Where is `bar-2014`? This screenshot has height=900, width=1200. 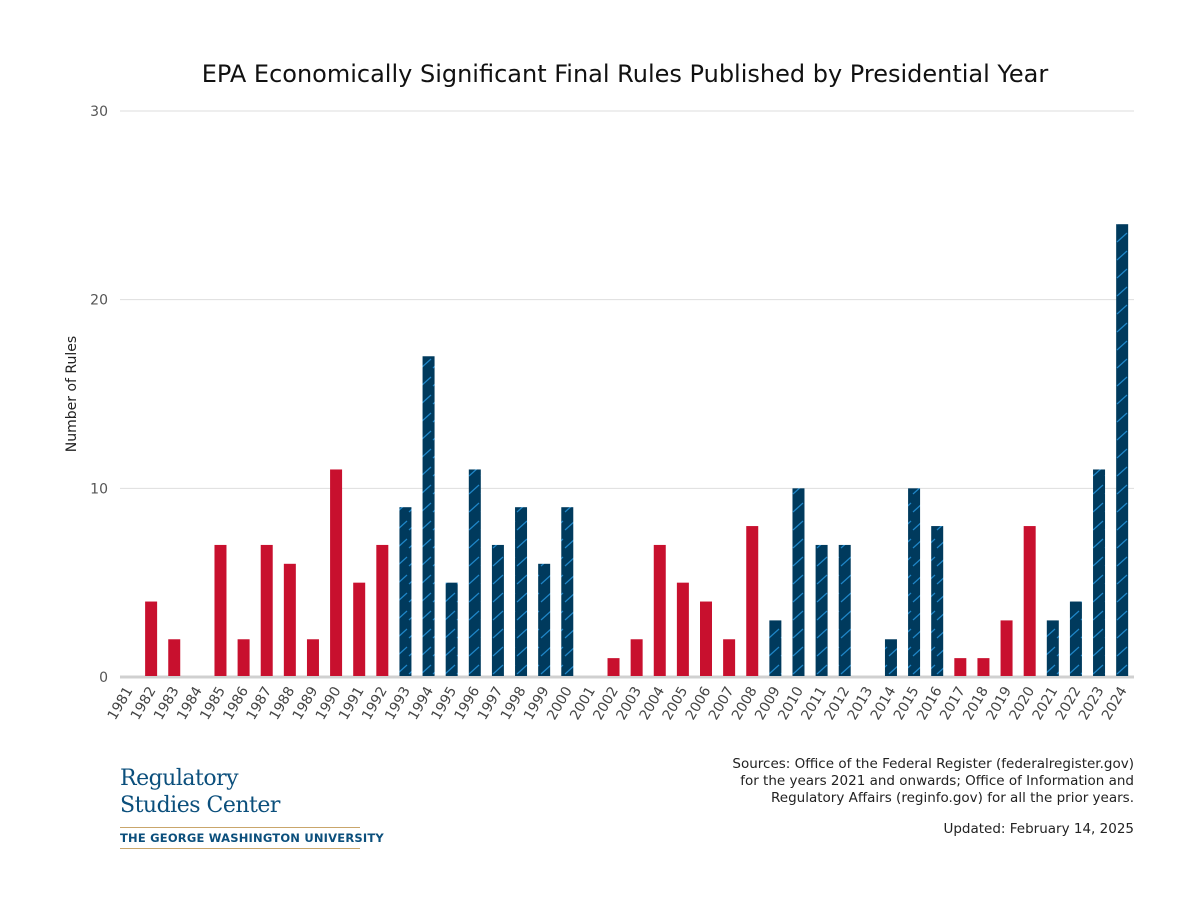 bar-2014 is located at coordinates (890, 657).